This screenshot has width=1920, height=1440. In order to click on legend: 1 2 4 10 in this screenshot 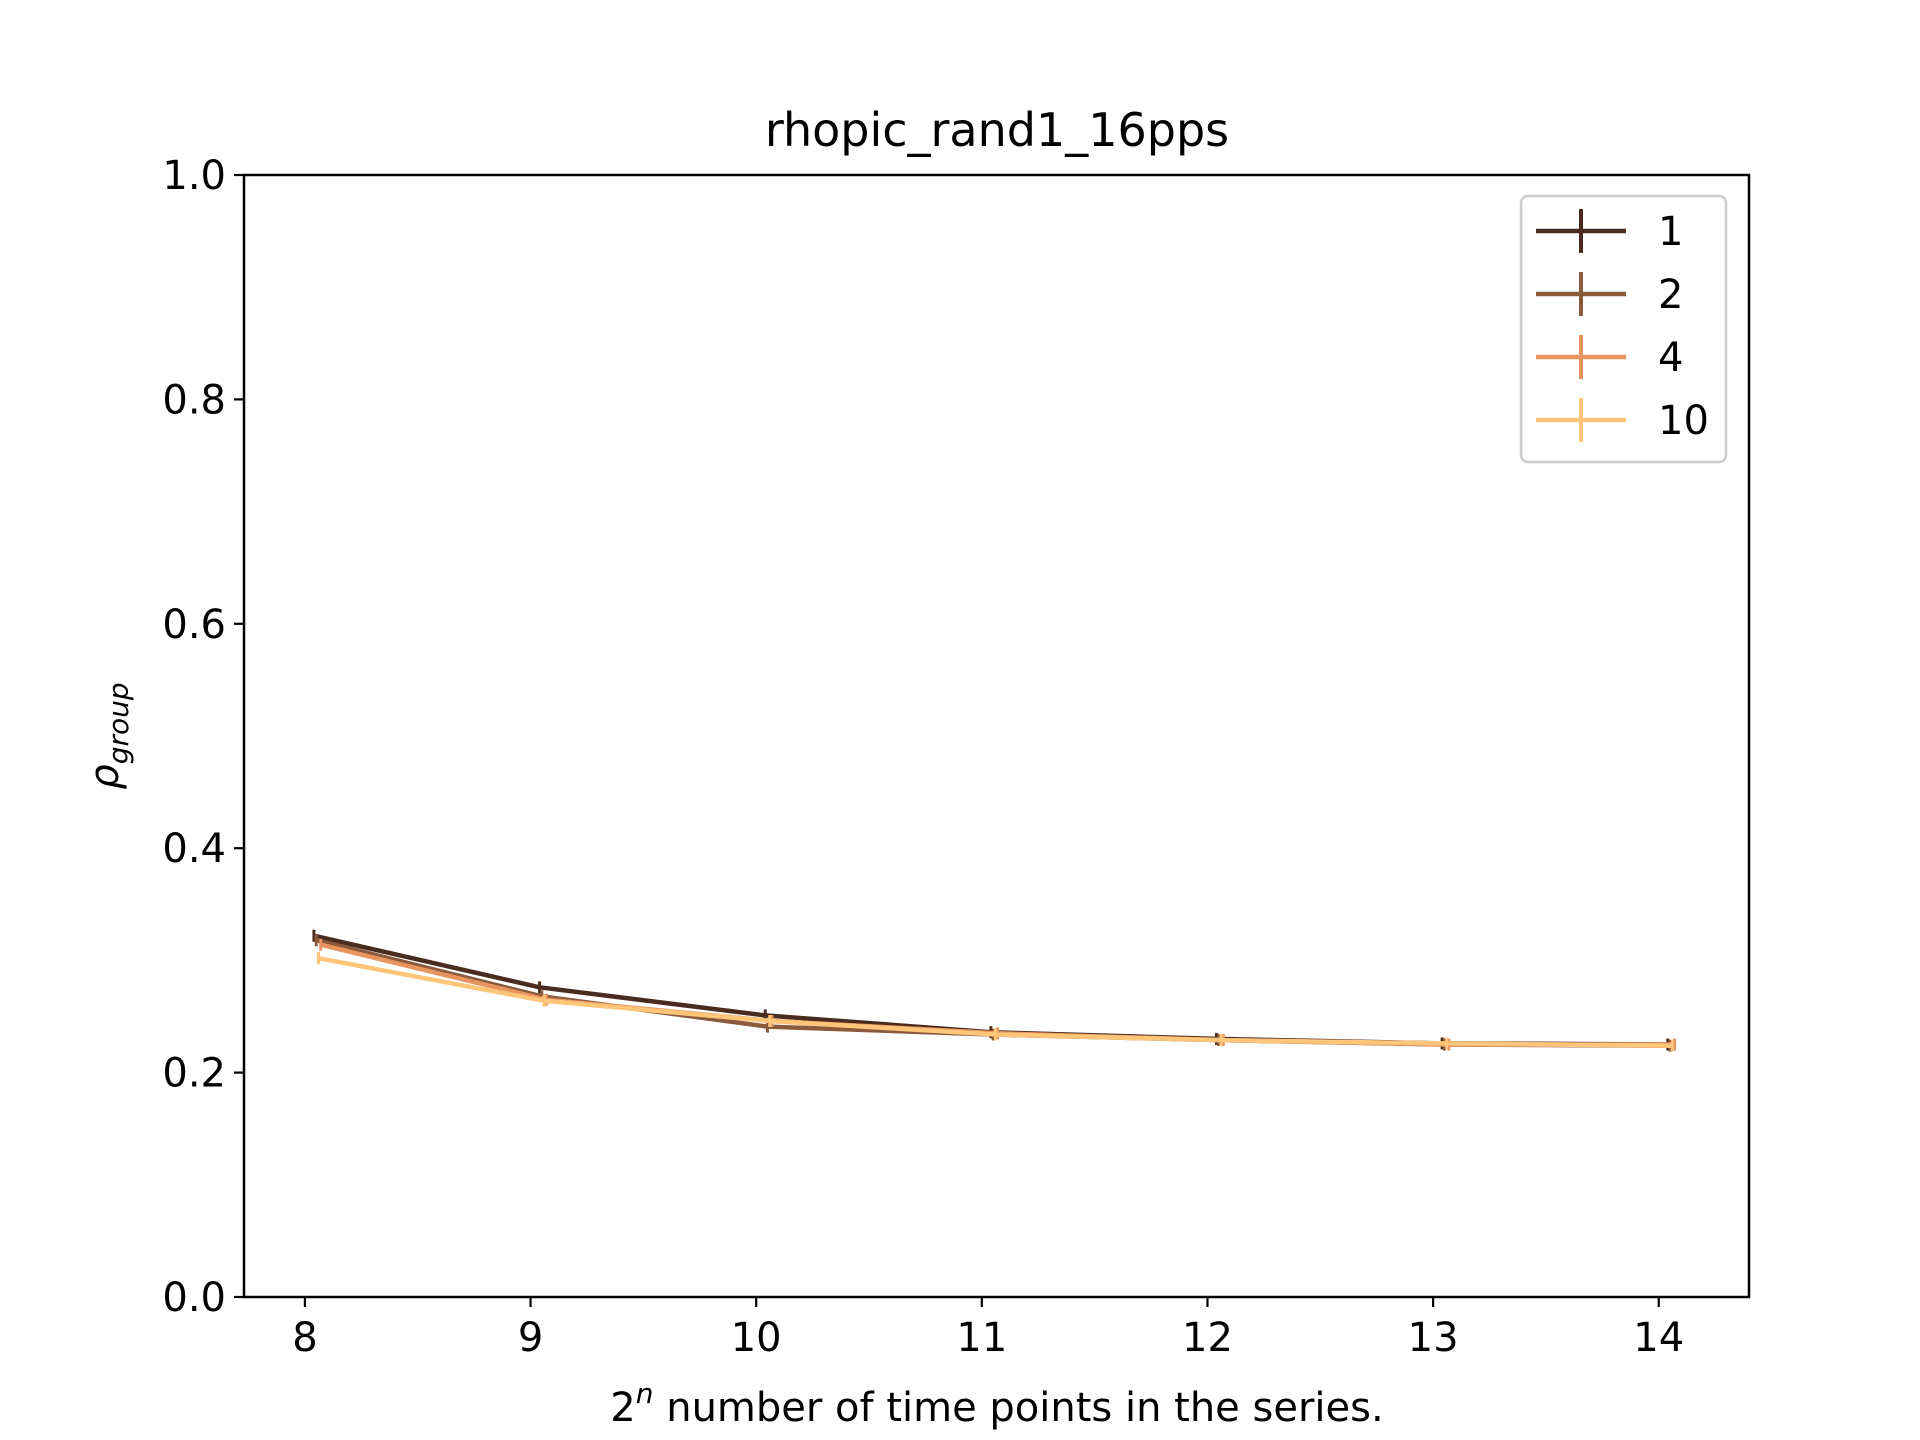, I will do `click(1623, 329)`.